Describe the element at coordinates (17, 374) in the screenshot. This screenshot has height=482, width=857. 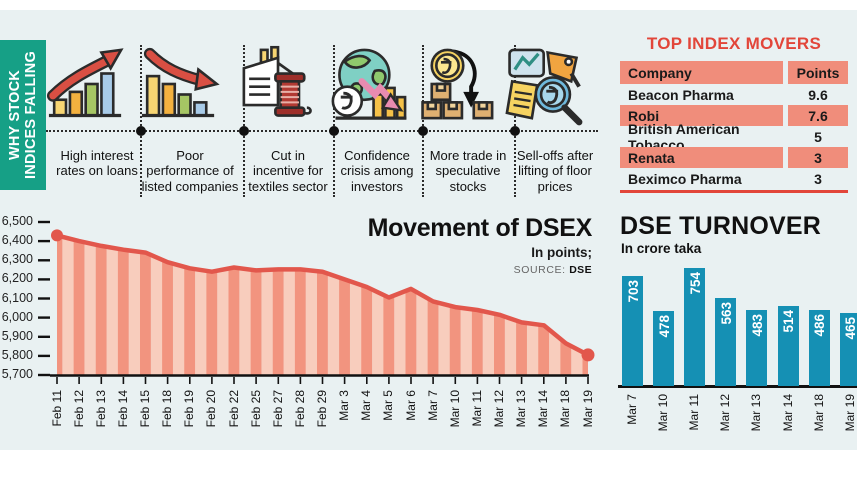
I see `dsex-ytick-label: 5,700` at that location.